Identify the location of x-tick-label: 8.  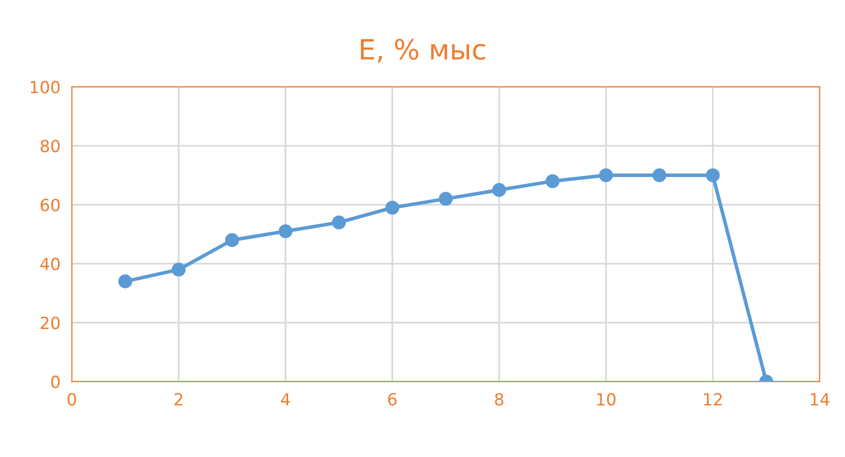
(499, 399).